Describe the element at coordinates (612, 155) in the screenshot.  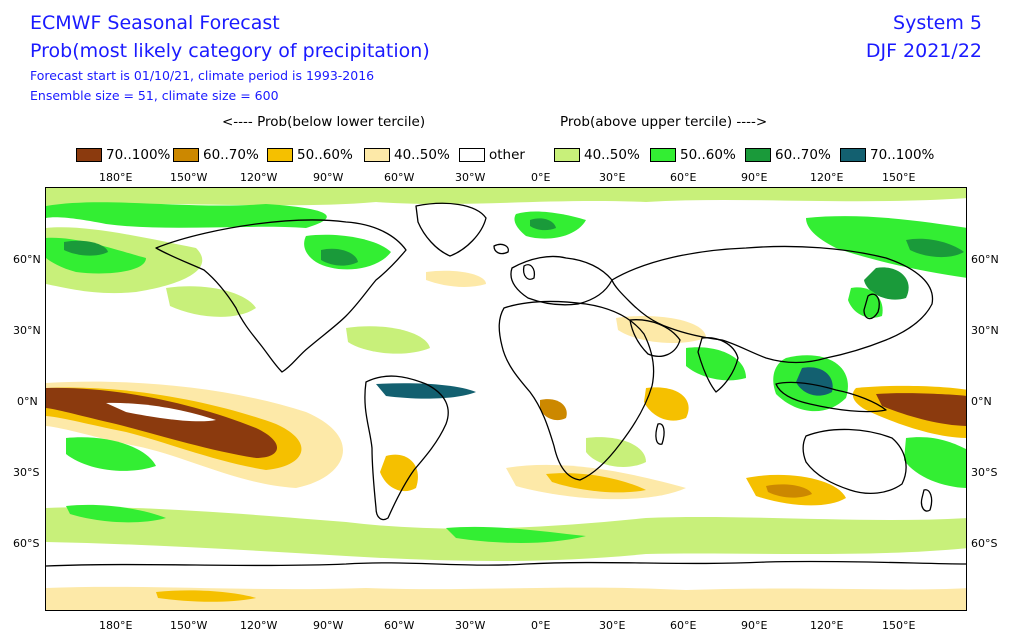
I see `legend-label: 40..50%` at that location.